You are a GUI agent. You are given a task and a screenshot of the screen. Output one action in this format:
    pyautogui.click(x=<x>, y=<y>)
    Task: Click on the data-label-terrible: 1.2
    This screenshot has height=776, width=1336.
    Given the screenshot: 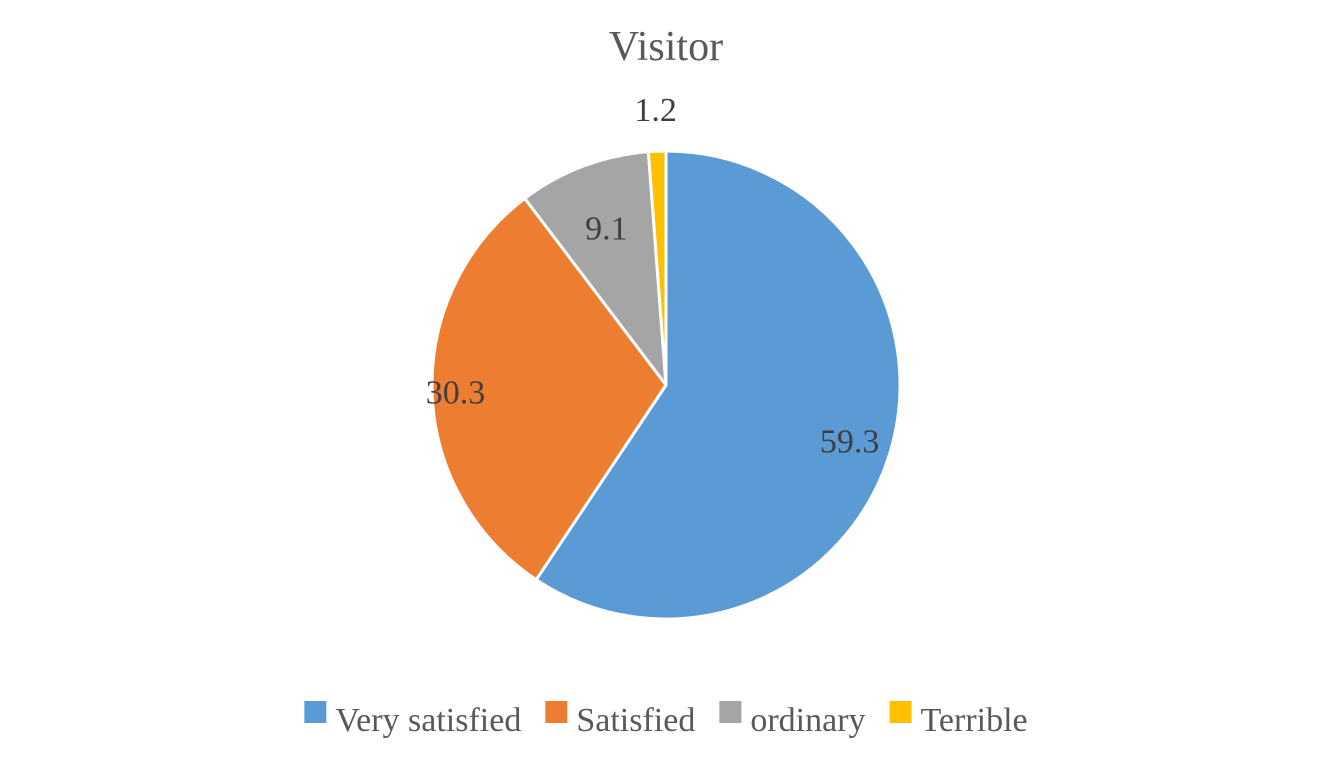 What is the action you would take?
    pyautogui.click(x=655, y=110)
    